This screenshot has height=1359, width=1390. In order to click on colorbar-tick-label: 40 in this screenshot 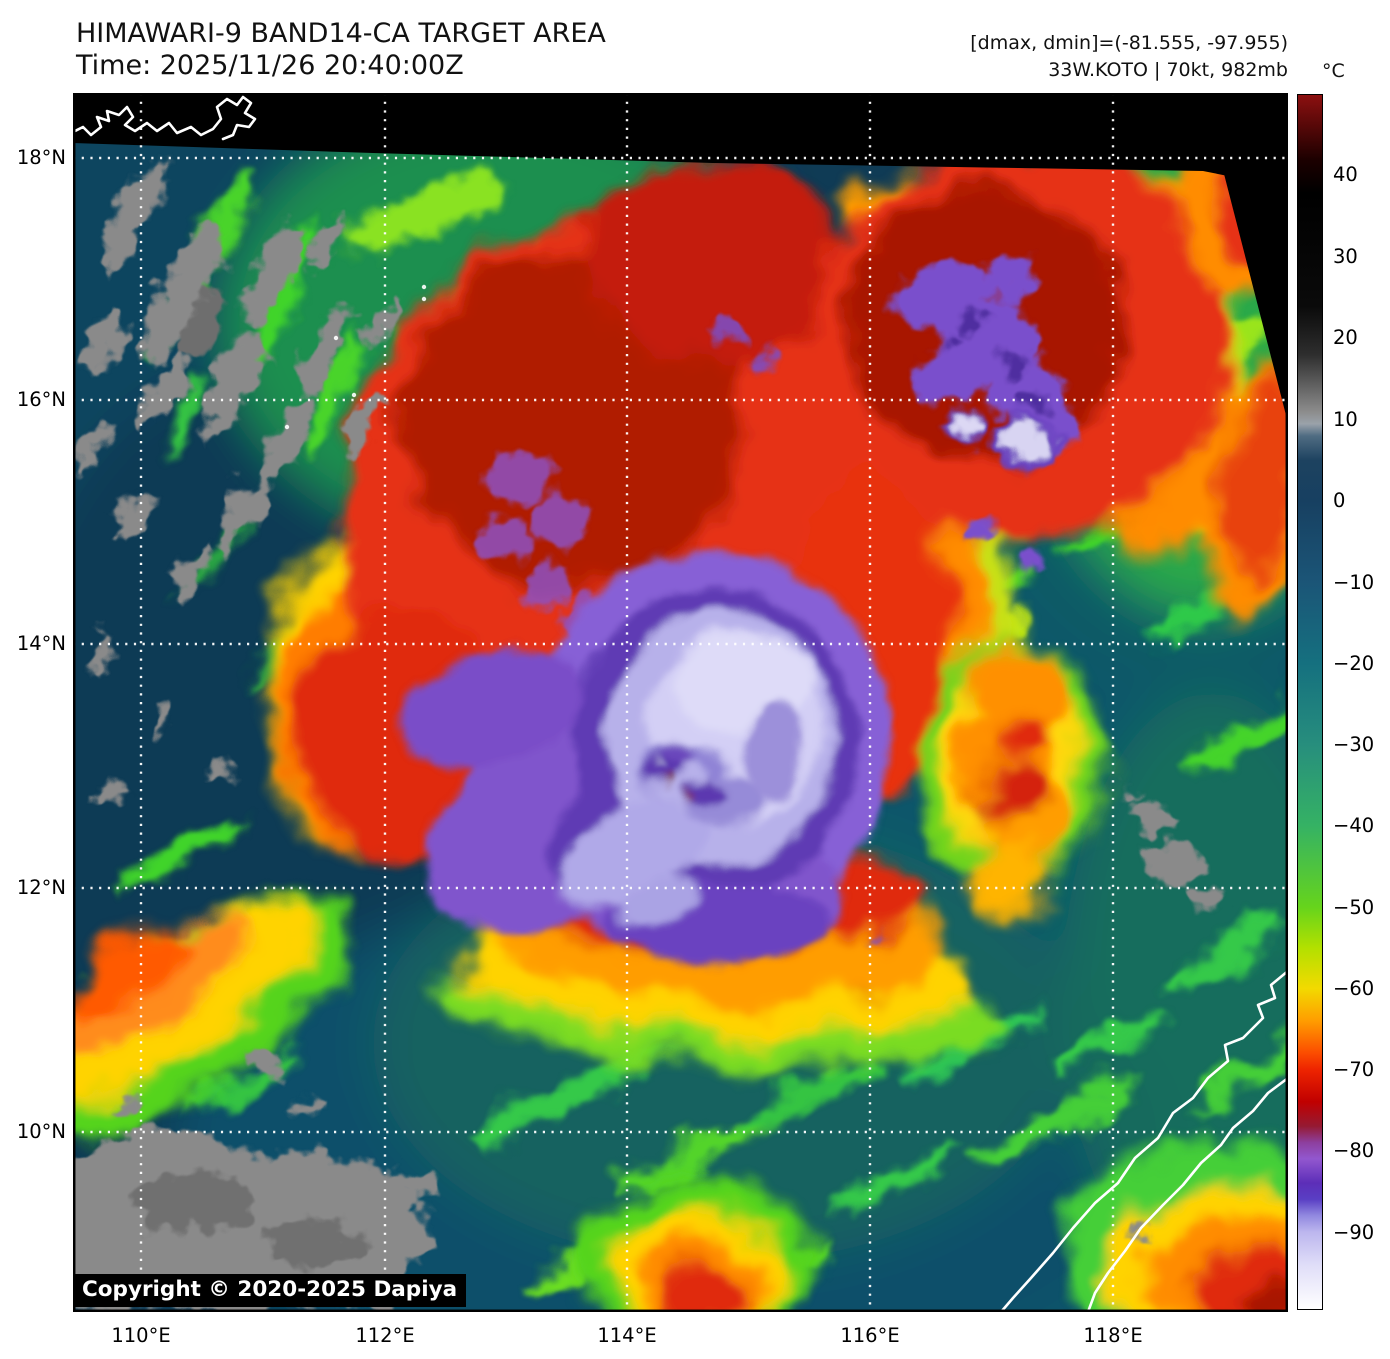, I will do `click(1345, 174)`.